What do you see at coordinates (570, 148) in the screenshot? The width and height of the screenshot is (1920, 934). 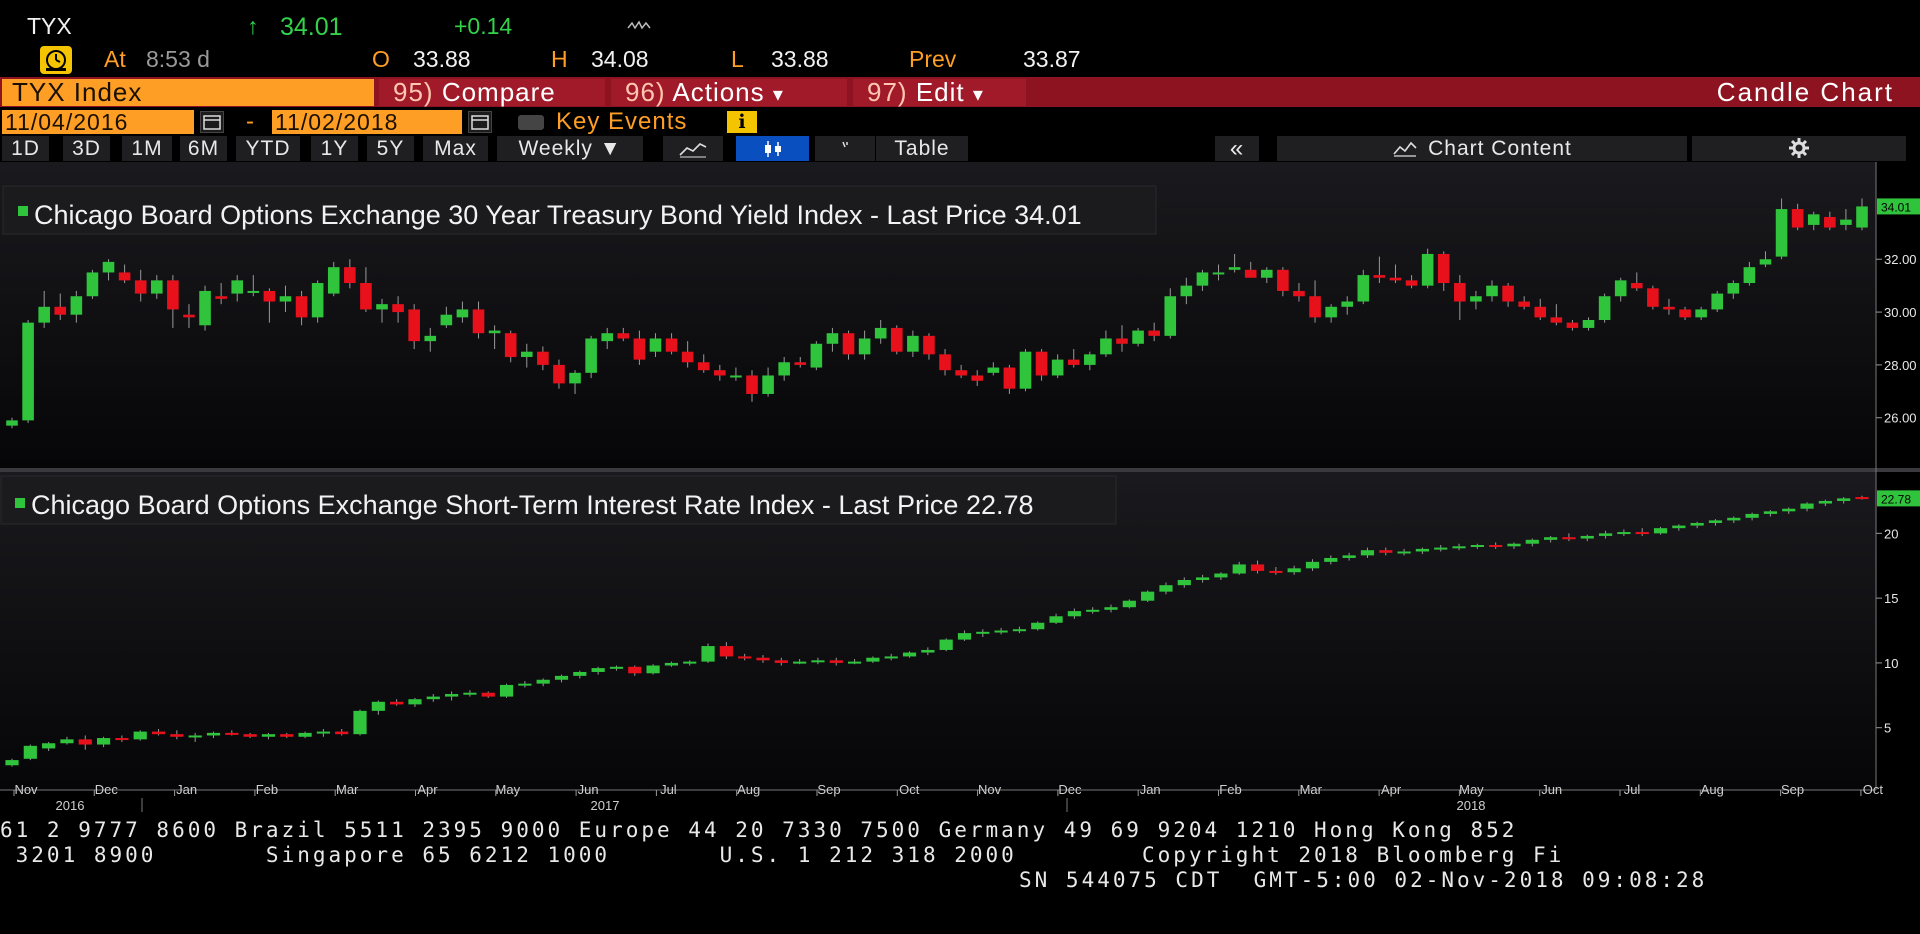 I see `frequency-dropdown: Weekly ▼` at bounding box center [570, 148].